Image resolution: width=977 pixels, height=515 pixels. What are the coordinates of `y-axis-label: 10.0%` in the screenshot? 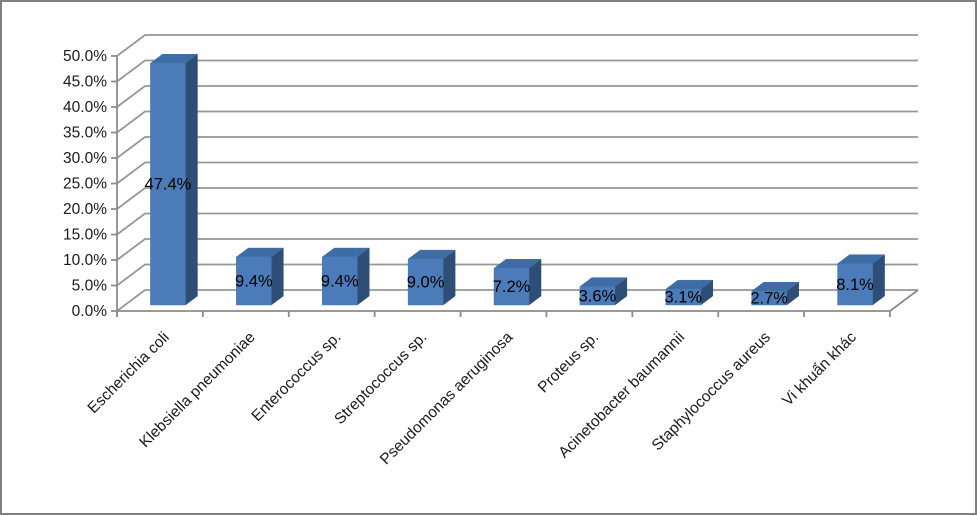 It's located at (85, 260).